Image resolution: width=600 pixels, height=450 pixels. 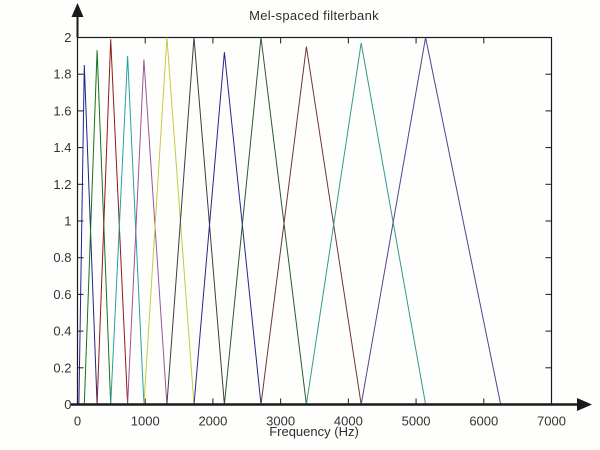 What do you see at coordinates (348, 421) in the screenshot?
I see `x-tick-label: 4000` at bounding box center [348, 421].